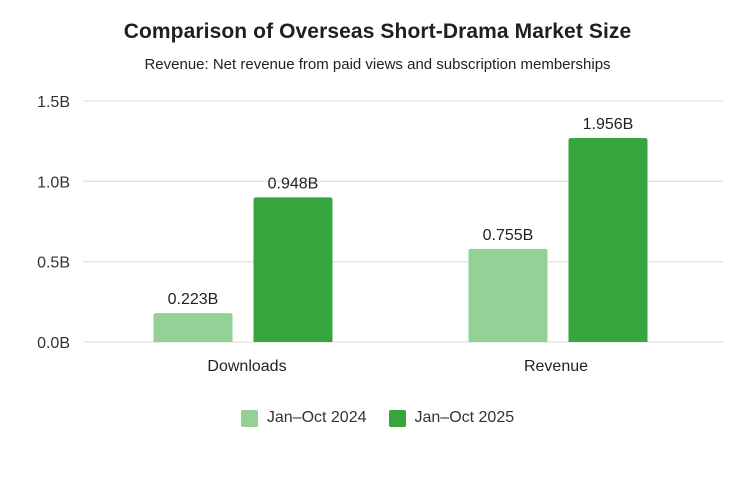 This screenshot has height=503, width=755. What do you see at coordinates (508, 295) in the screenshot?
I see `bar-revenue-2024` at bounding box center [508, 295].